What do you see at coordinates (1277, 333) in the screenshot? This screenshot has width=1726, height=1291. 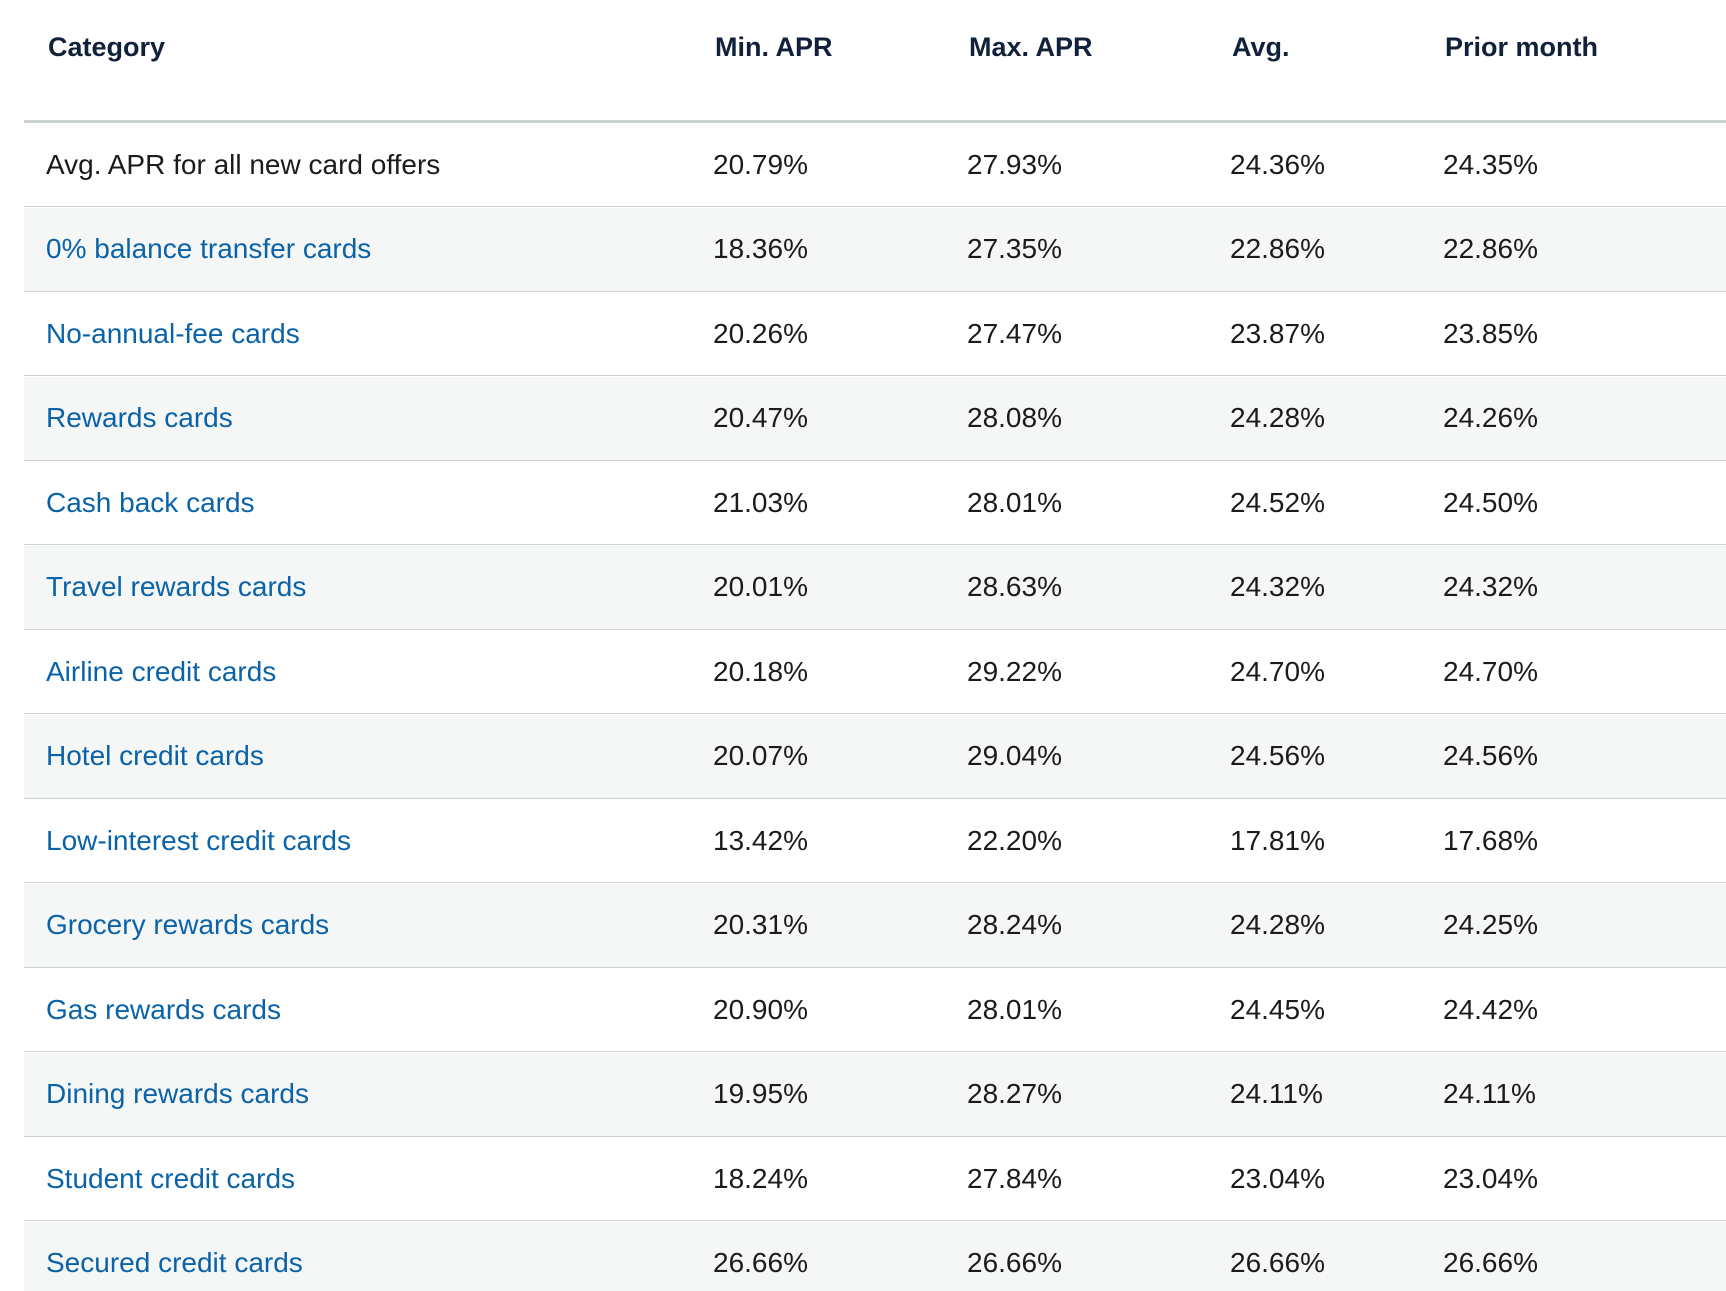 I see `apr-value: 23.87%` at bounding box center [1277, 333].